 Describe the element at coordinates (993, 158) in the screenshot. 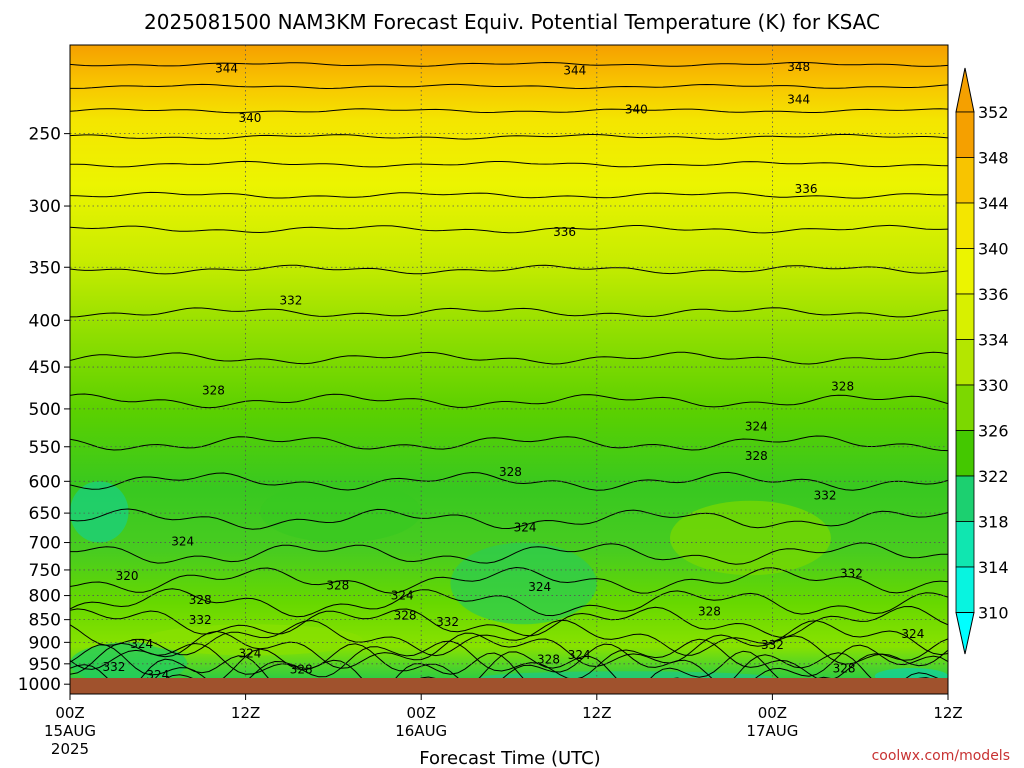

I see `colorbar-label: 348` at that location.